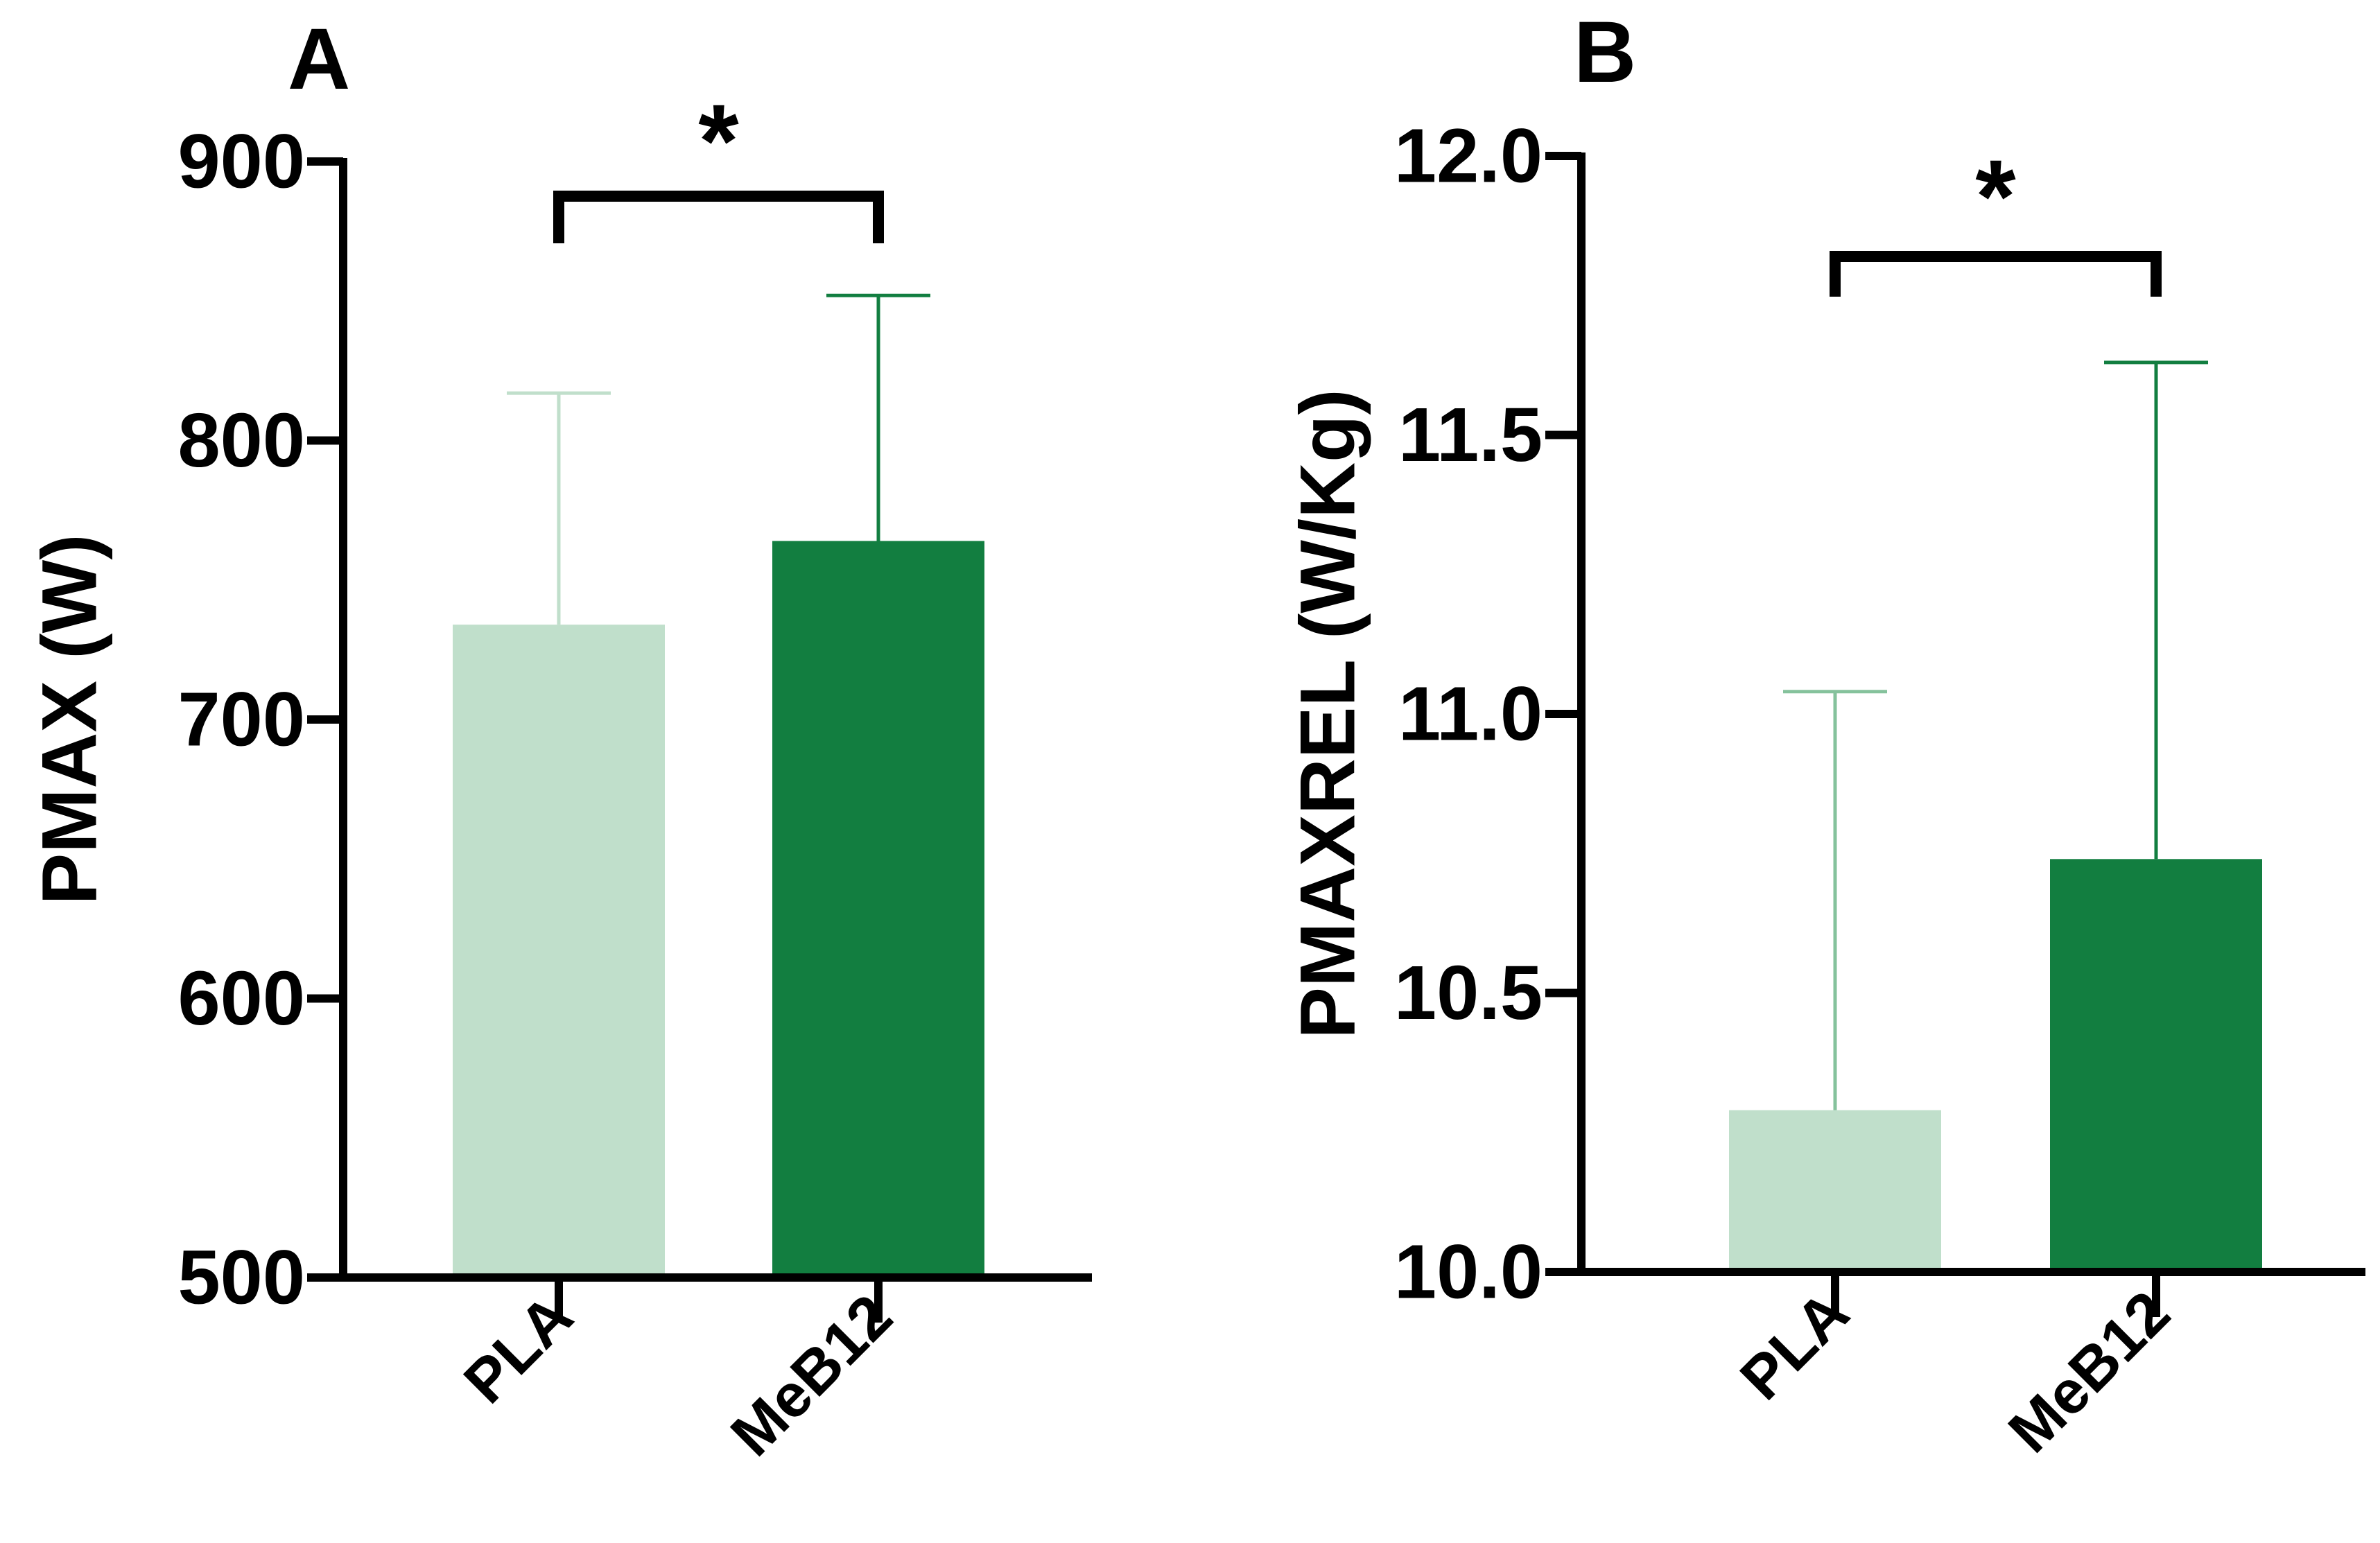 Image resolution: width=2380 pixels, height=1543 pixels. What do you see at coordinates (319, 59) in the screenshot?
I see `panel-label: A` at bounding box center [319, 59].